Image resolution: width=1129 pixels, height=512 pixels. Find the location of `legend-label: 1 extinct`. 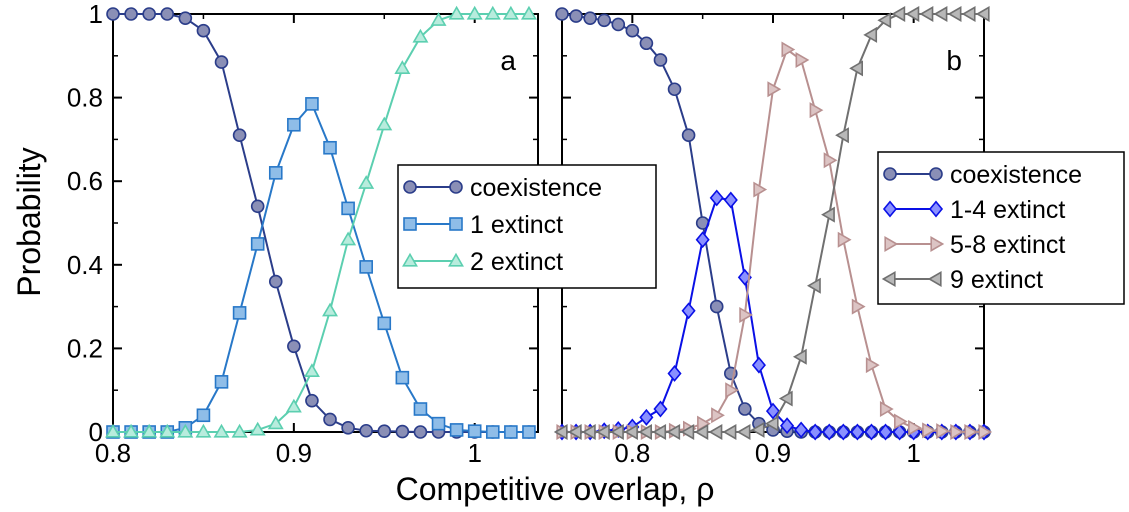

legend-label: 1 extinct is located at coordinates (516, 225).